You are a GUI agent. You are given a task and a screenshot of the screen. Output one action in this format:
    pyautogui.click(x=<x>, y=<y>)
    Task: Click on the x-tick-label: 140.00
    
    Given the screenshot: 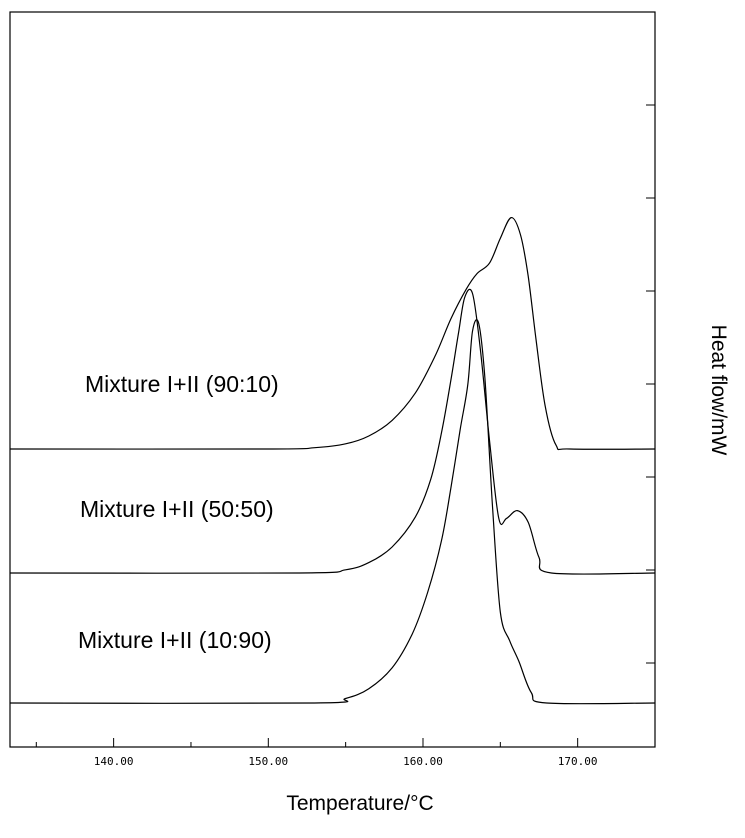 What is the action you would take?
    pyautogui.click(x=114, y=761)
    